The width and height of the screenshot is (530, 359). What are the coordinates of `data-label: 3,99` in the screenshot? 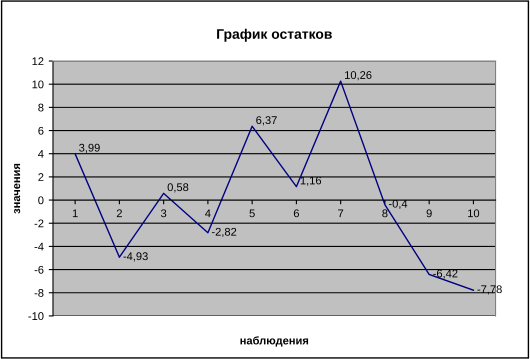 It's located at (89, 148).